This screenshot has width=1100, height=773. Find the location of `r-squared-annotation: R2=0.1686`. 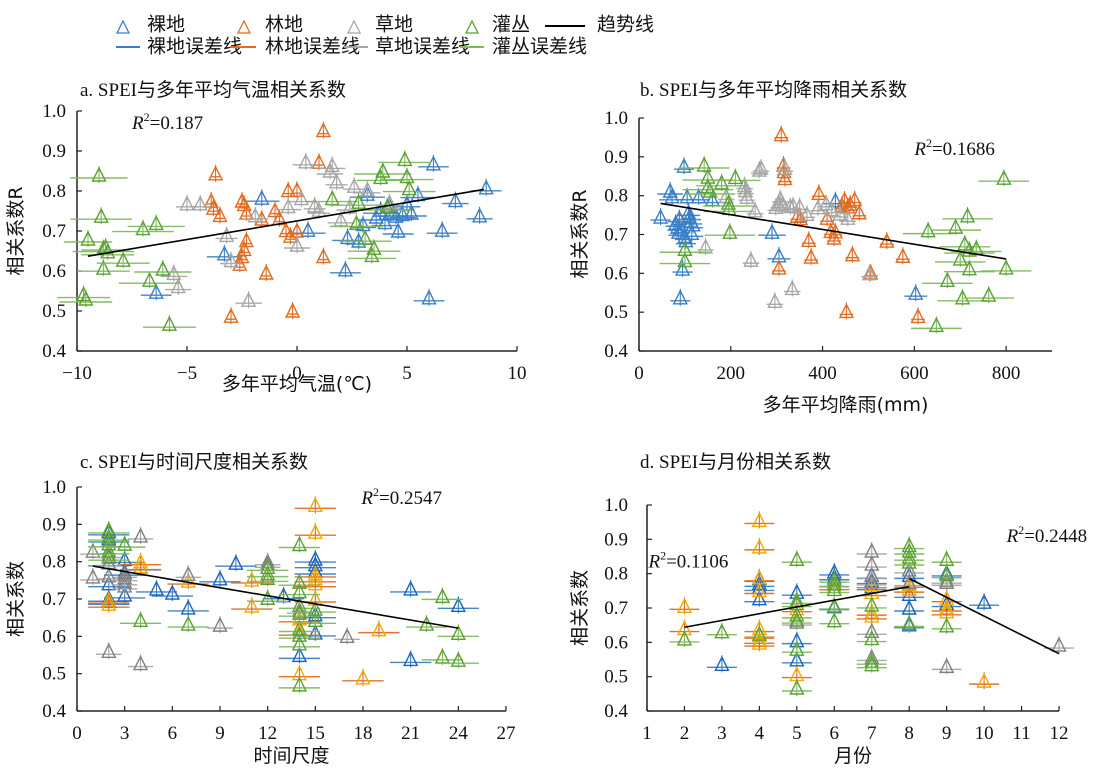

r-squared-annotation: R2=0.1686 is located at coordinates (954, 148).